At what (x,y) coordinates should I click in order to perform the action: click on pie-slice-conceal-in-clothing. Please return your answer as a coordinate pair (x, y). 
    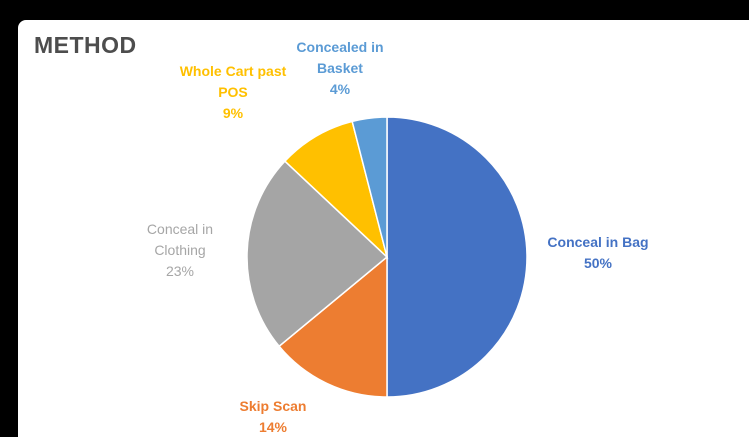
    Looking at the image, I should click on (317, 254).